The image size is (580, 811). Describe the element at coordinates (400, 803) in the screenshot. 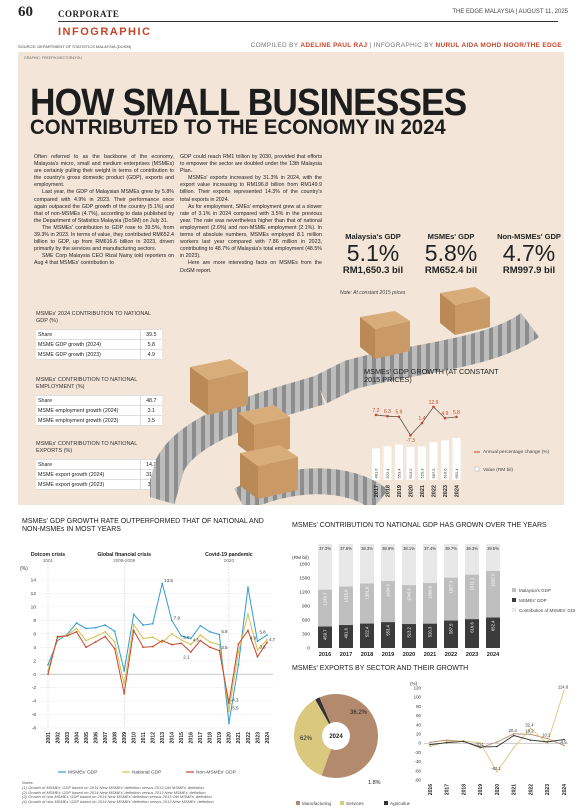

I see `legend-label: Agriculture` at that location.